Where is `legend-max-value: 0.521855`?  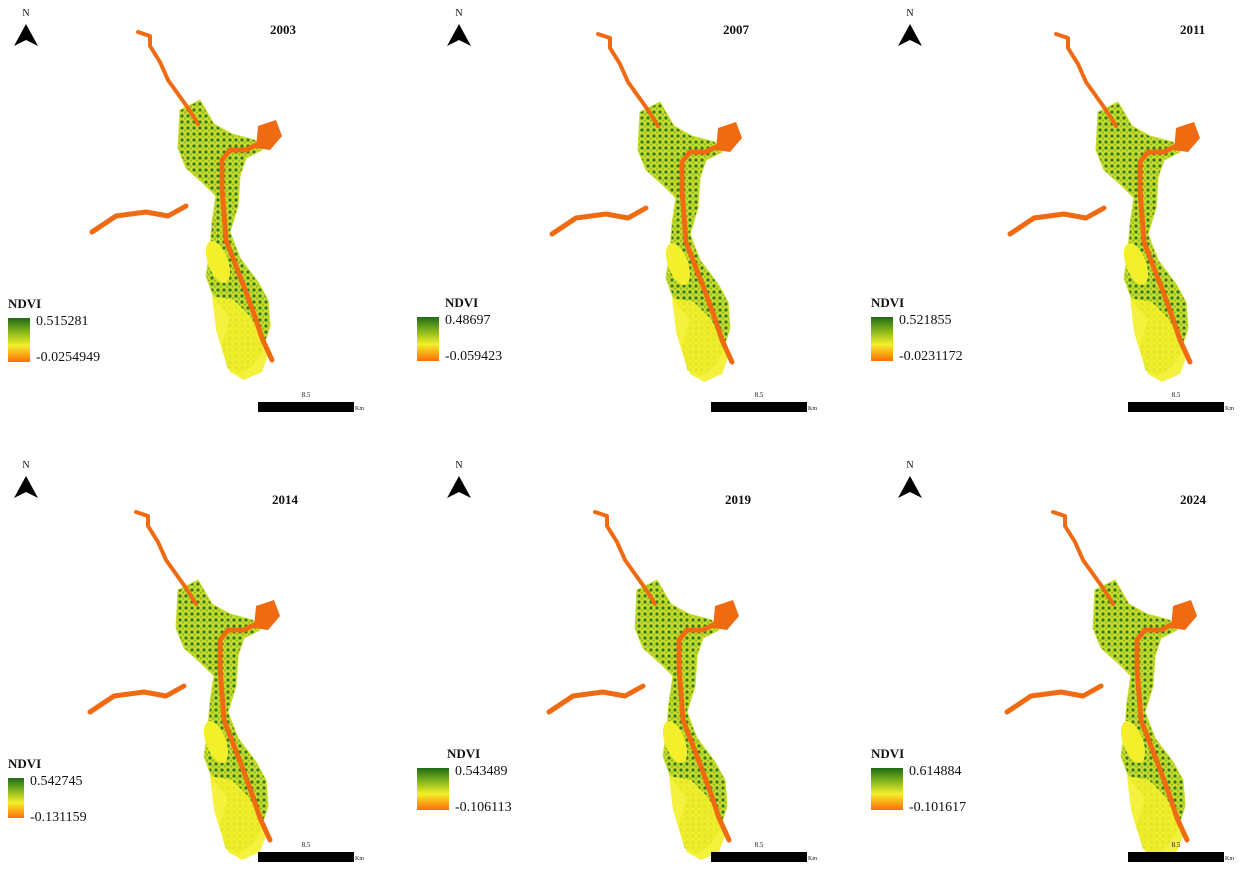 legend-max-value: 0.521855 is located at coordinates (925, 320).